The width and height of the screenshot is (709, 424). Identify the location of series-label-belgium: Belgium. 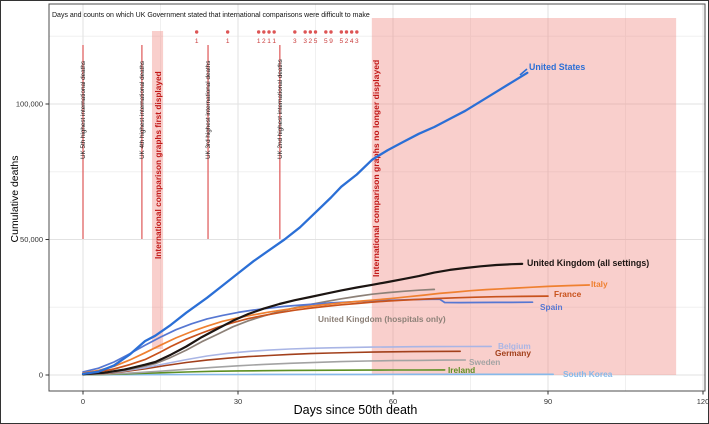
(514, 346).